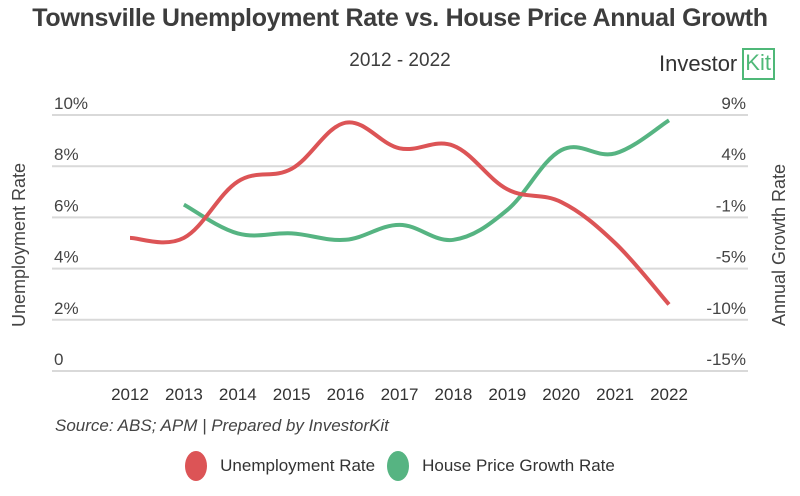 This screenshot has height=496, width=800. Describe the element at coordinates (196, 466) in the screenshot. I see `legend-marker-unemployment` at that location.